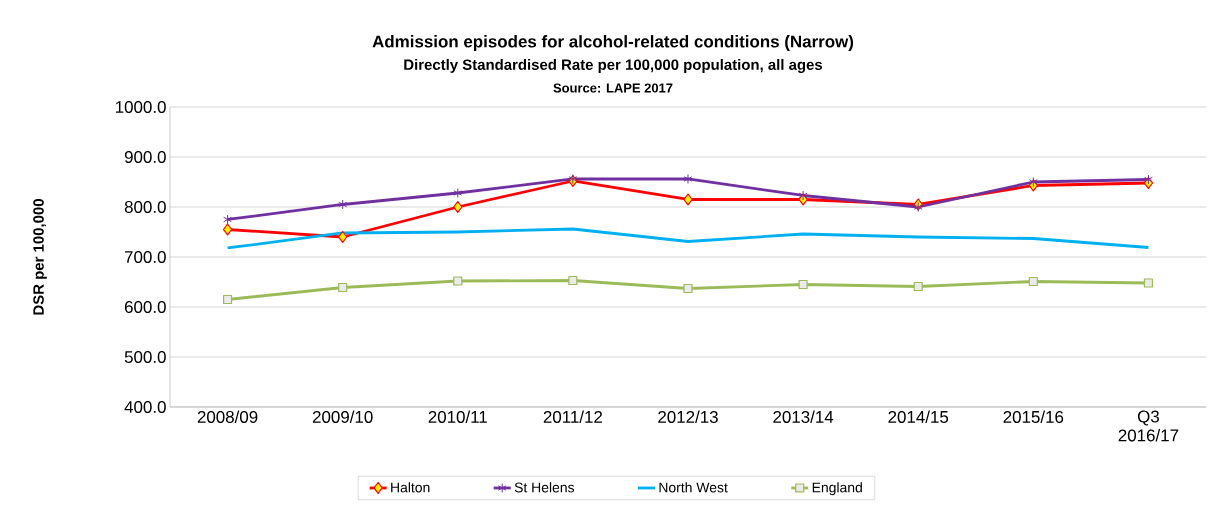 The width and height of the screenshot is (1227, 510). I want to click on legend-label: England, so click(837, 489).